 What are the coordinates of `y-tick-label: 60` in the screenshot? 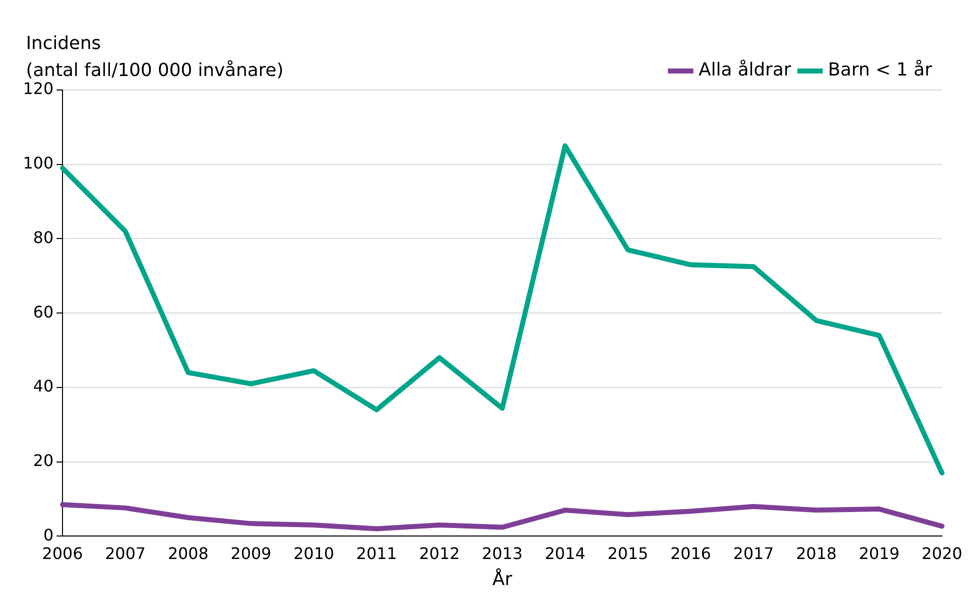 It's located at (43, 312).